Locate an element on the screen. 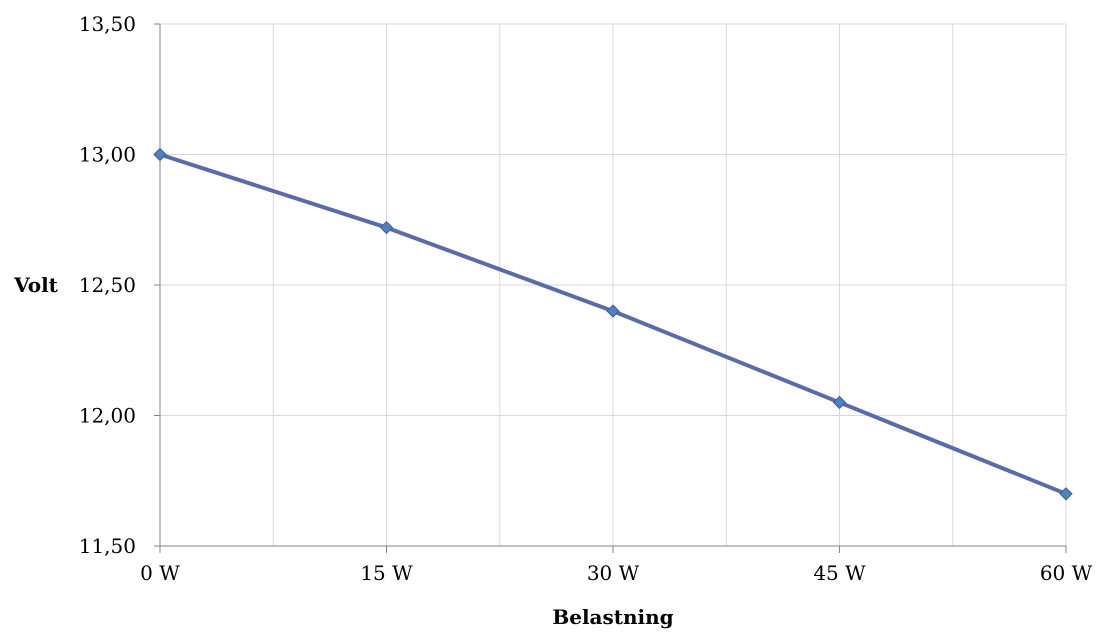 The width and height of the screenshot is (1100, 632). x-tick-label: 0 W is located at coordinates (160, 573).